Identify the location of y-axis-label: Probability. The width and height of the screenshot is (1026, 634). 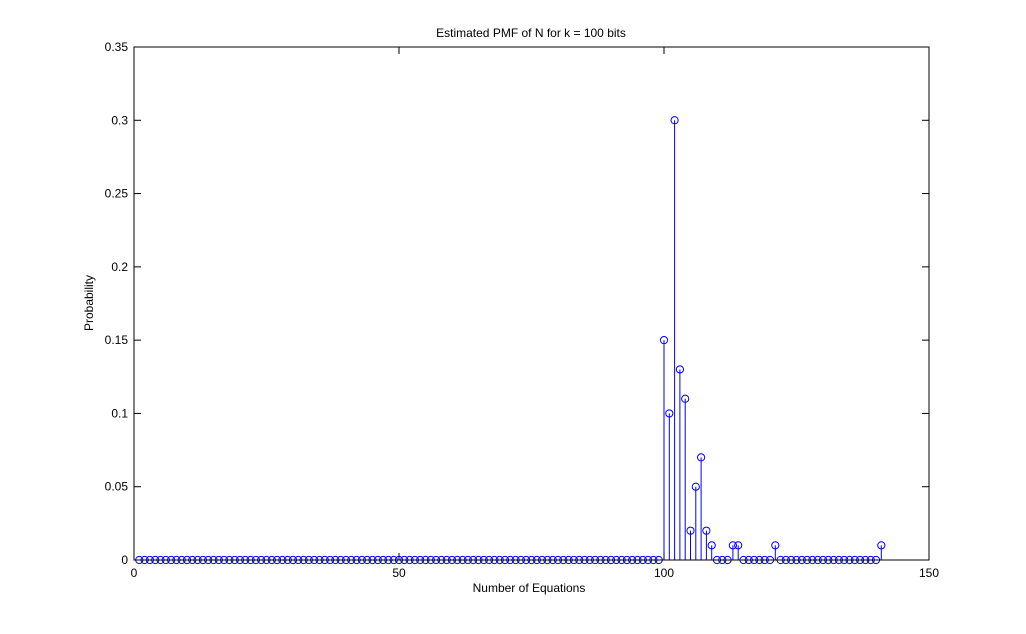
(89, 303).